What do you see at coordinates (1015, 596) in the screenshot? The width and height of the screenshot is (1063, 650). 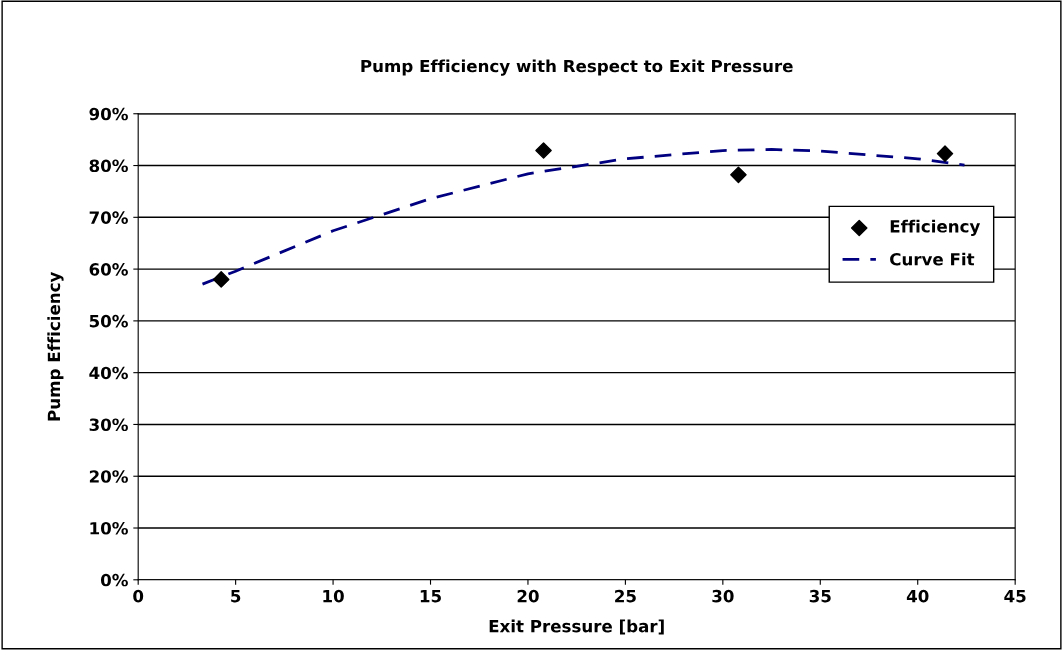 I see `x-tick-label: 45` at bounding box center [1015, 596].